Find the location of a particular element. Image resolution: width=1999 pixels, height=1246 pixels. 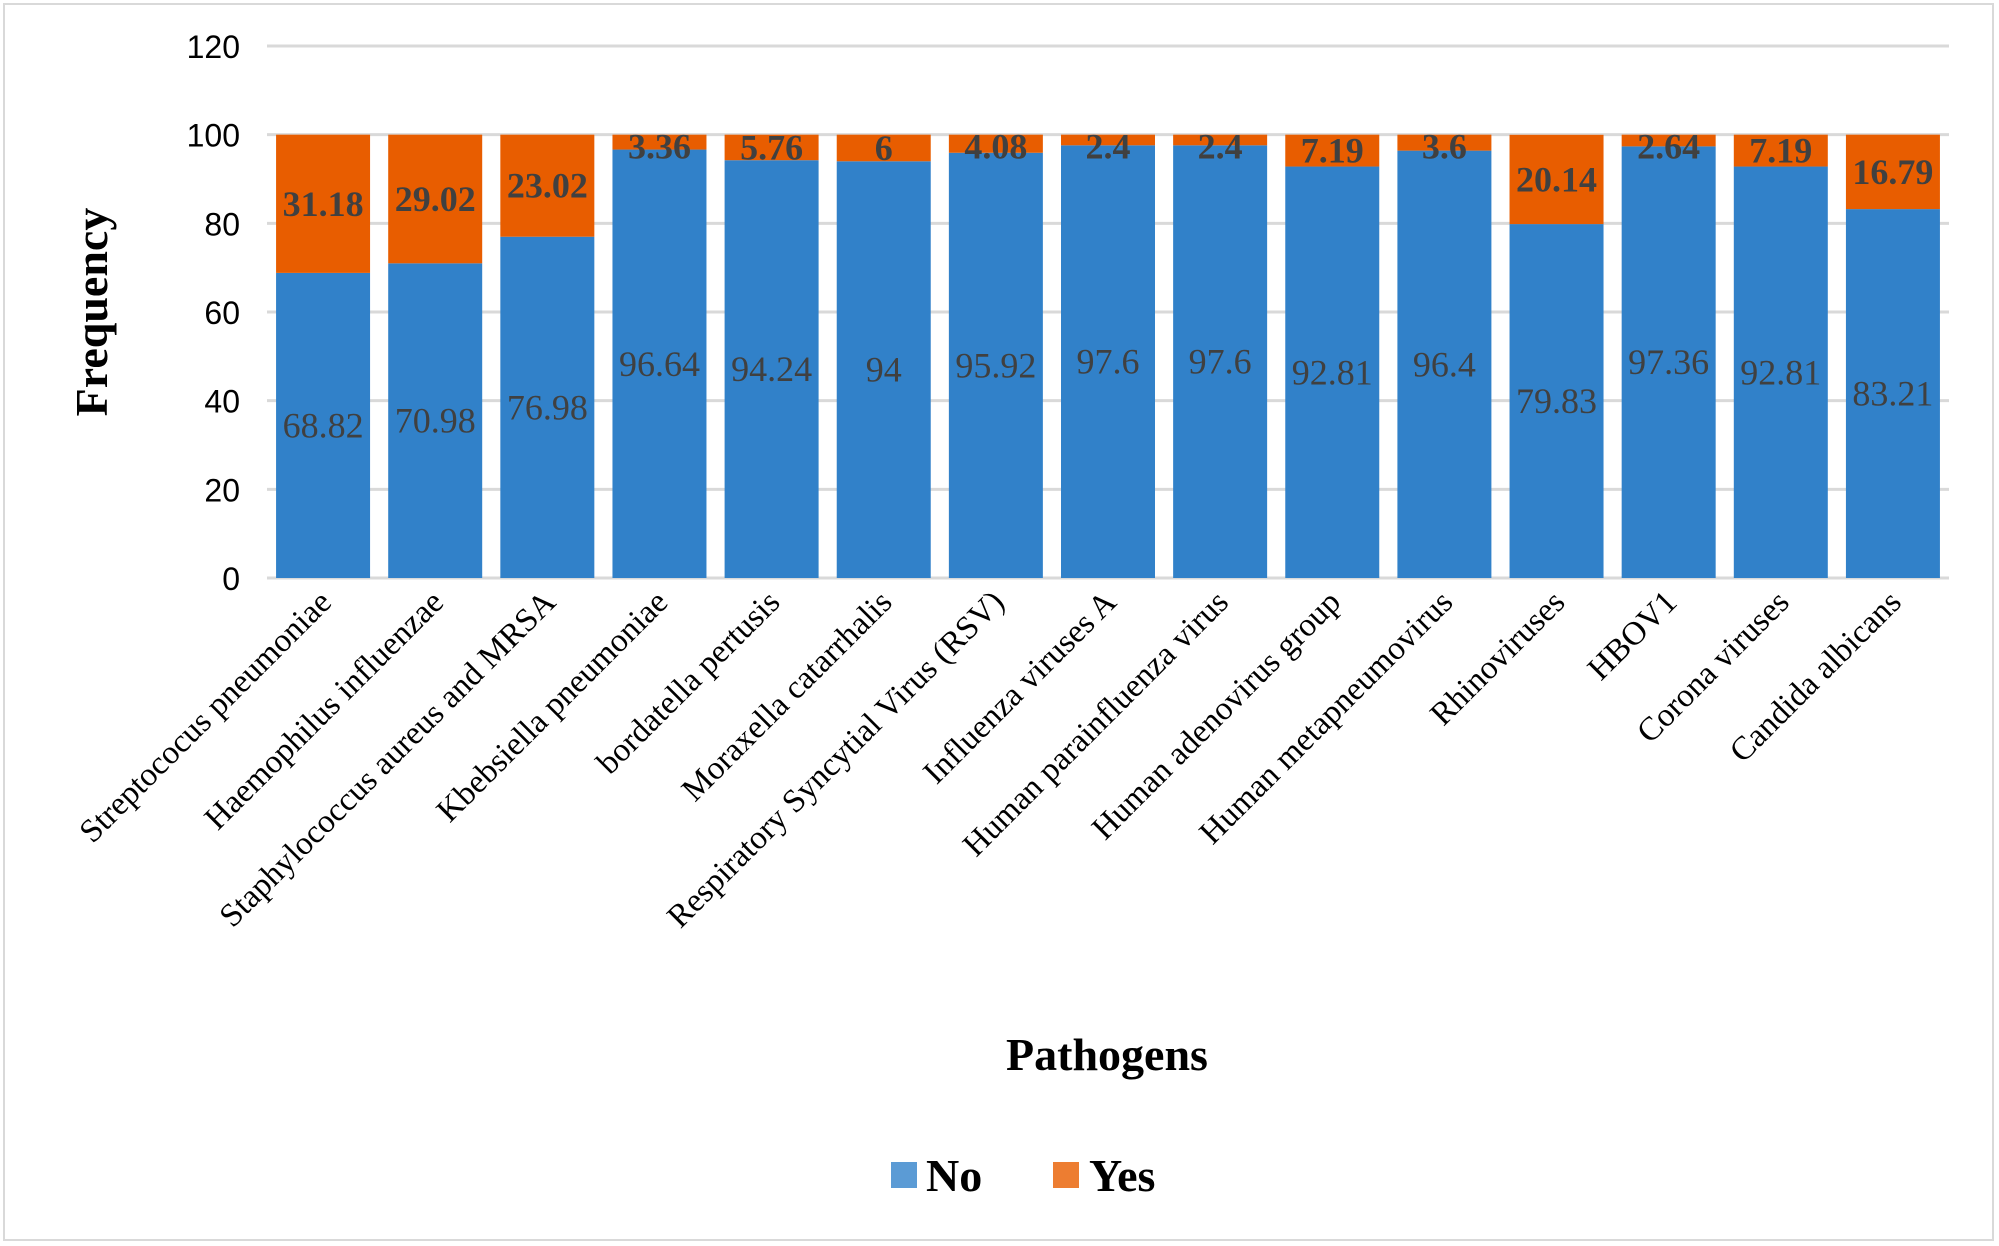

data-label-yes: 16.79 is located at coordinates (1892, 172).